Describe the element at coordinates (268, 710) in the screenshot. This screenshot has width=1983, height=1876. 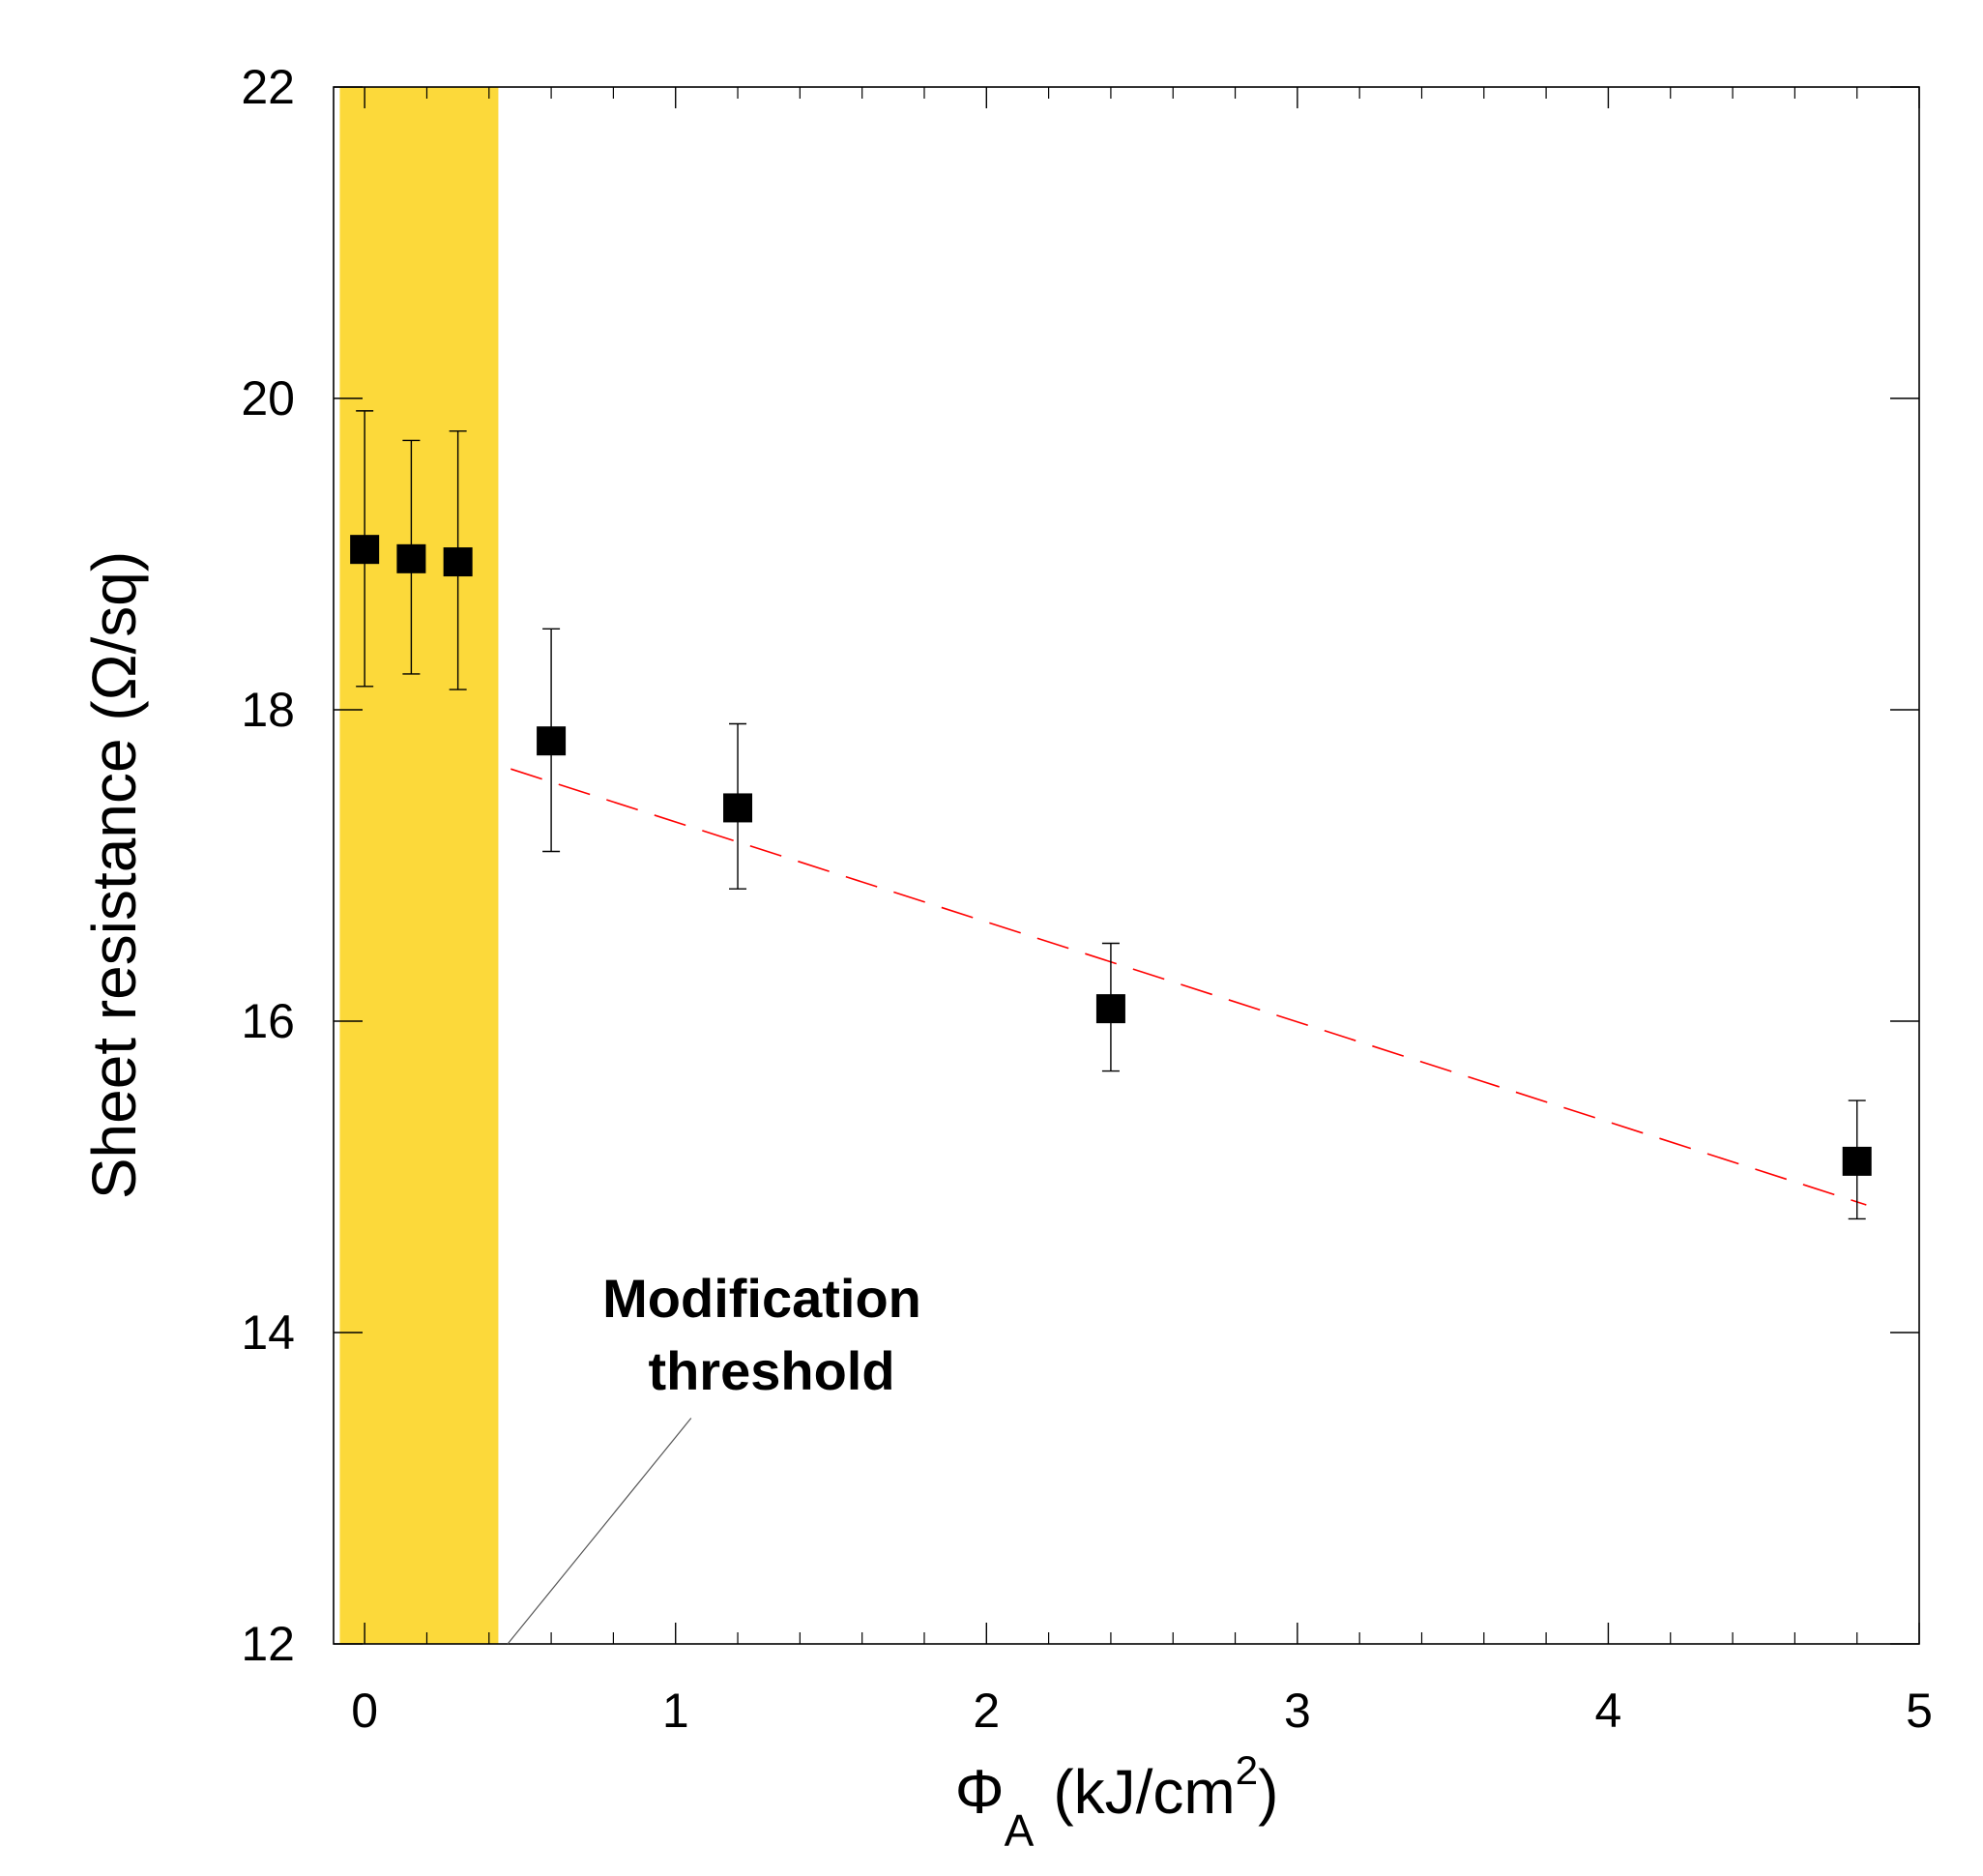
I see `y-tick-label: 18` at that location.